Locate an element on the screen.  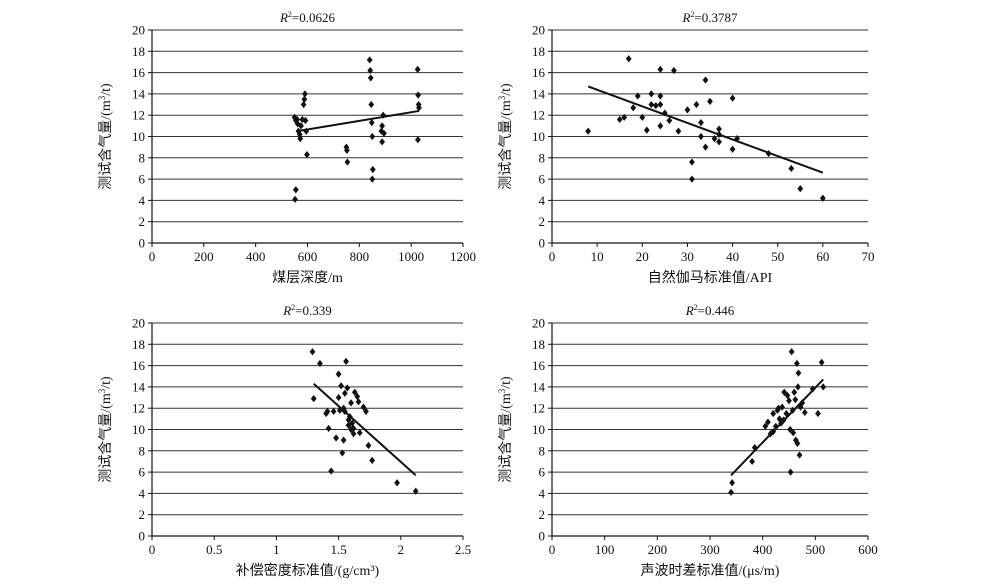
y-tick-label: 16 is located at coordinates (139, 72).